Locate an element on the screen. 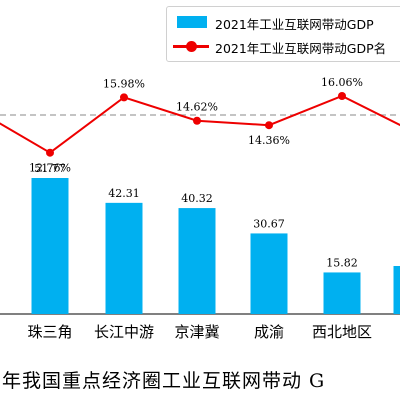  line-value-label: 12.76% is located at coordinates (50, 168).